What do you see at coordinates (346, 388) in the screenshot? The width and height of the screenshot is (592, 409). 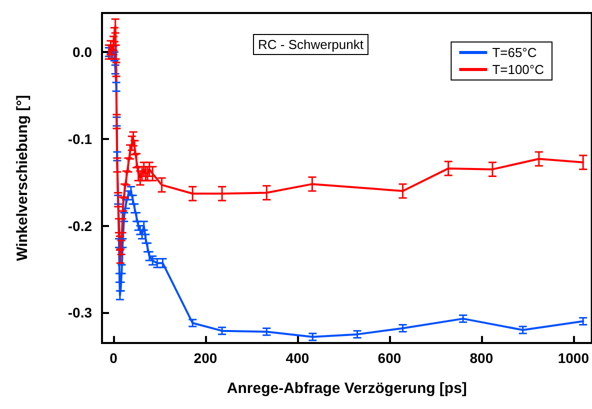 I see `x-axis-title: Anrege-Abfrage Verzögerung [ps]` at bounding box center [346, 388].